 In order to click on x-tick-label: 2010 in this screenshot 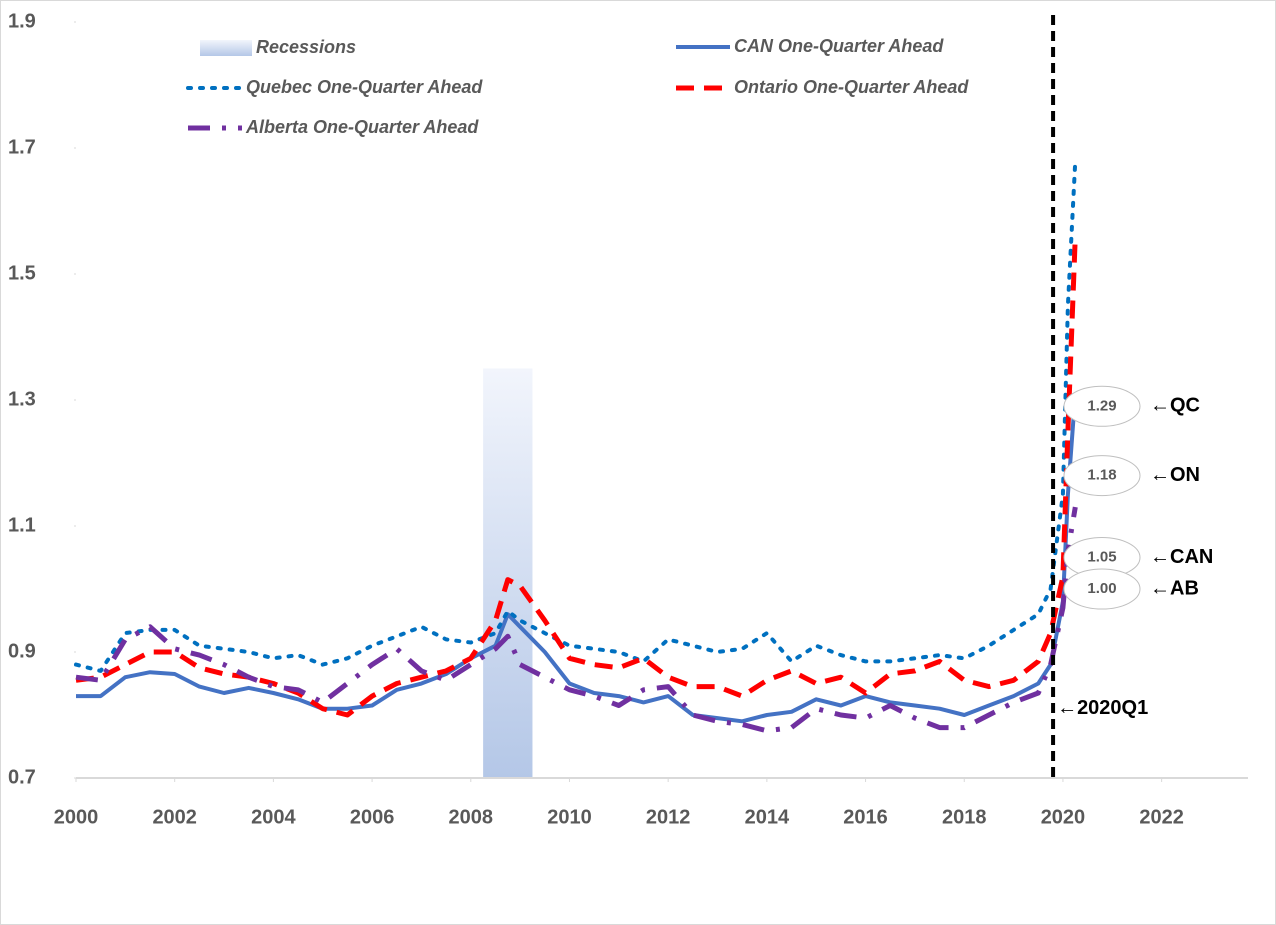, I will do `click(569, 817)`.